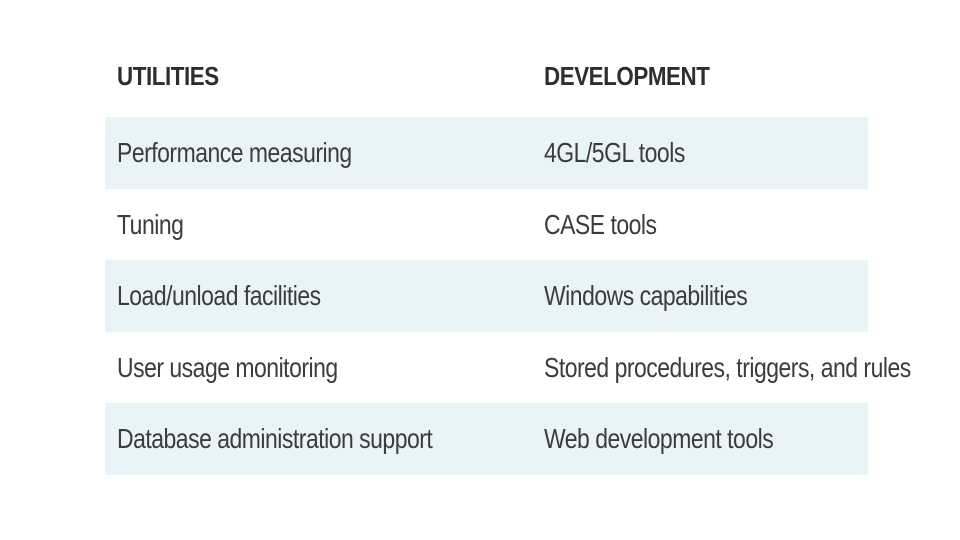 The image size is (960, 540). Describe the element at coordinates (646, 295) in the screenshot. I see `development-cell: Windows capabilities` at that location.